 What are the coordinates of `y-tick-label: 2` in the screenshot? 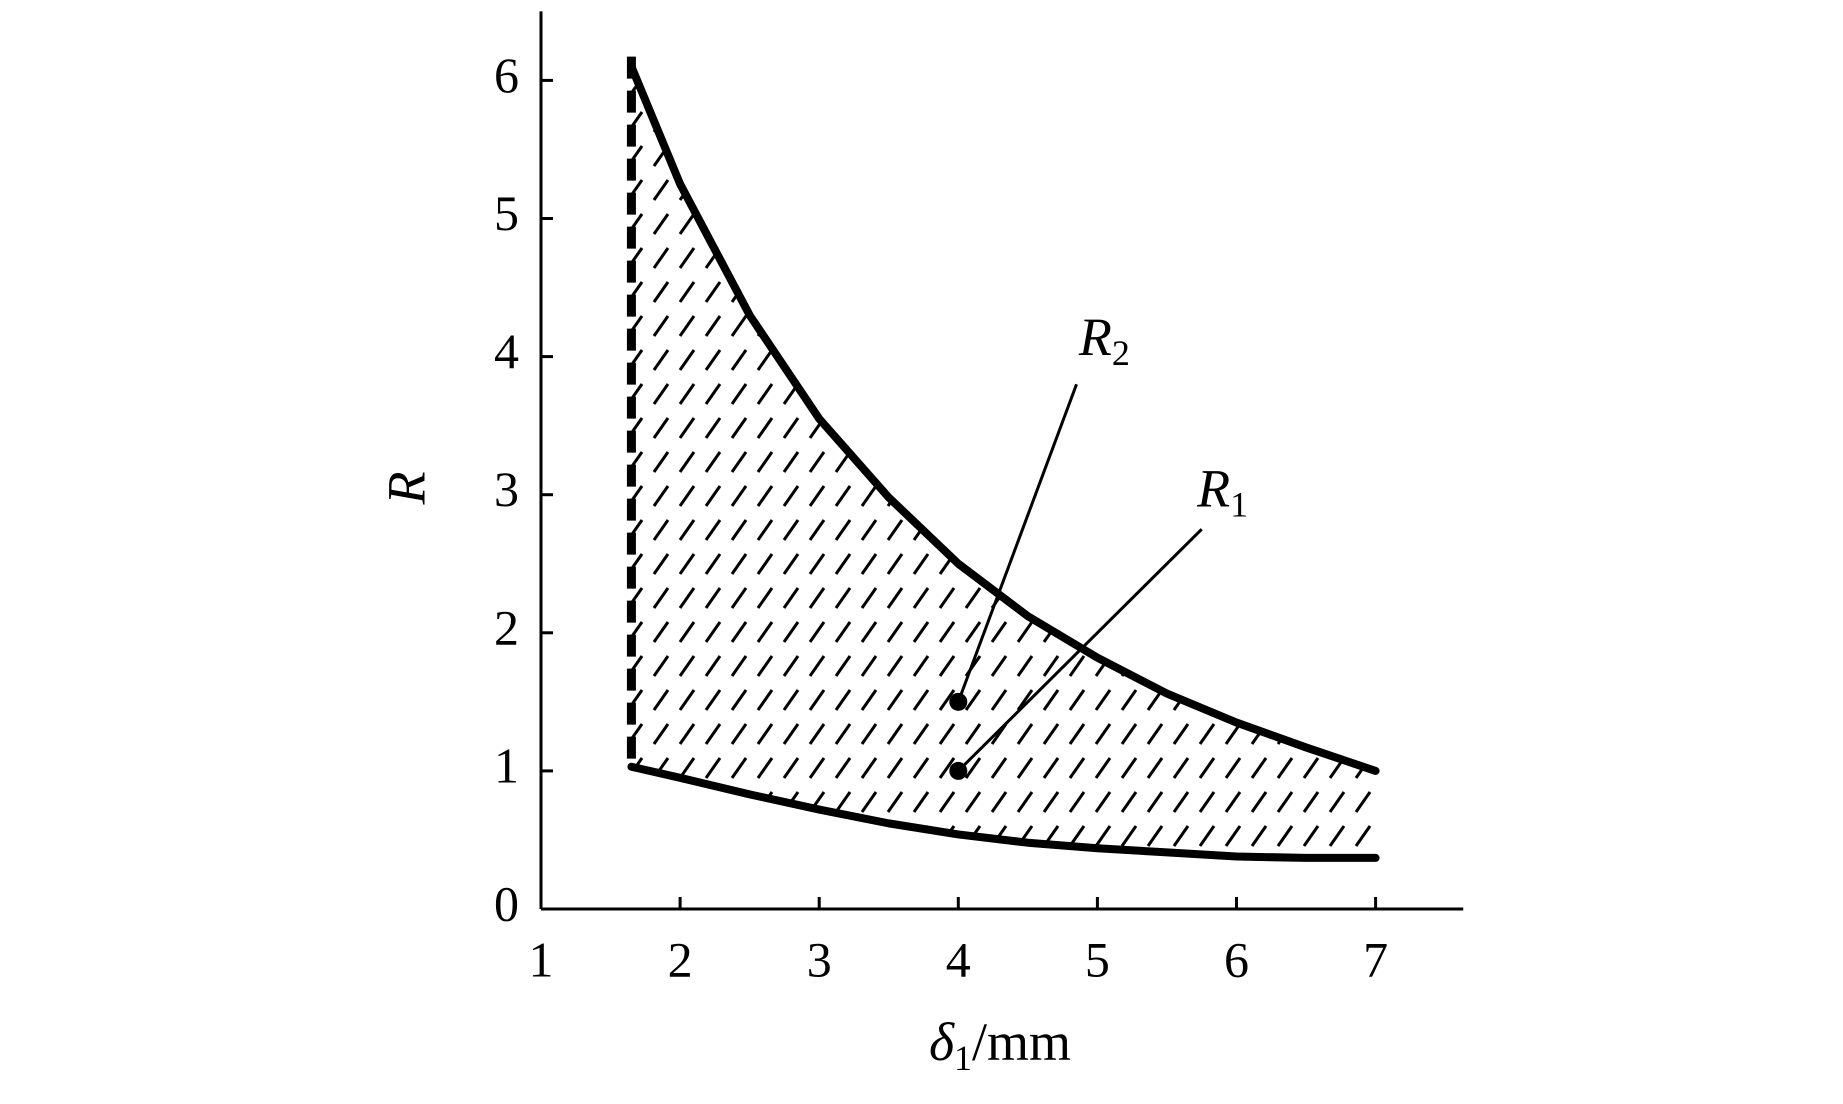 It's located at (506, 627).